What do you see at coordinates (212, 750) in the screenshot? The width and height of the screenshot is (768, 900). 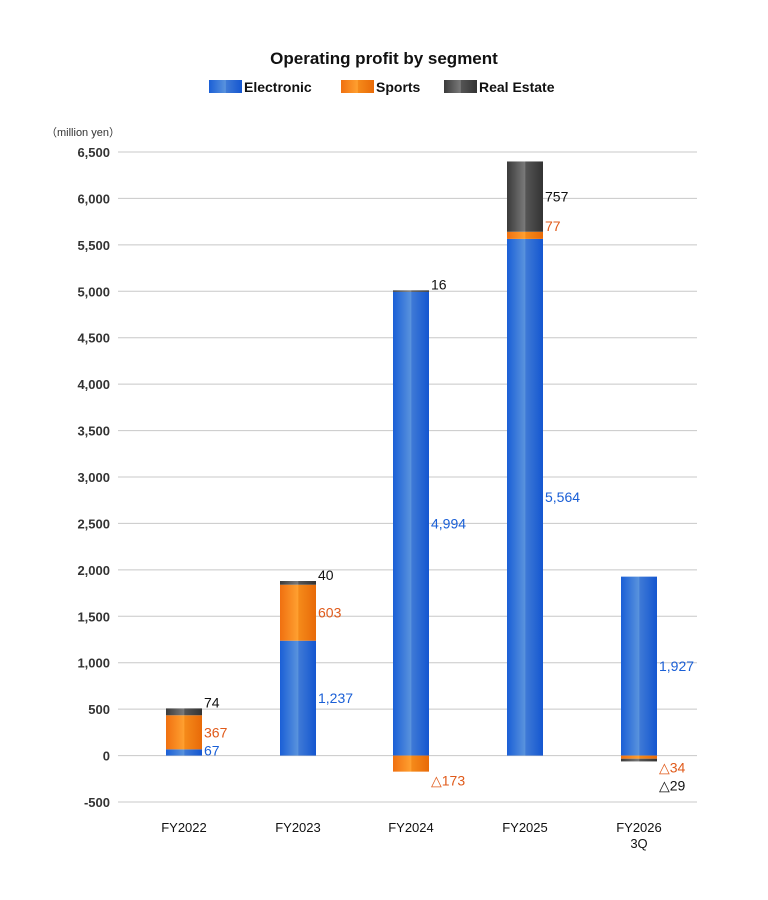 I see `data-label-electronic-0: 67` at bounding box center [212, 750].